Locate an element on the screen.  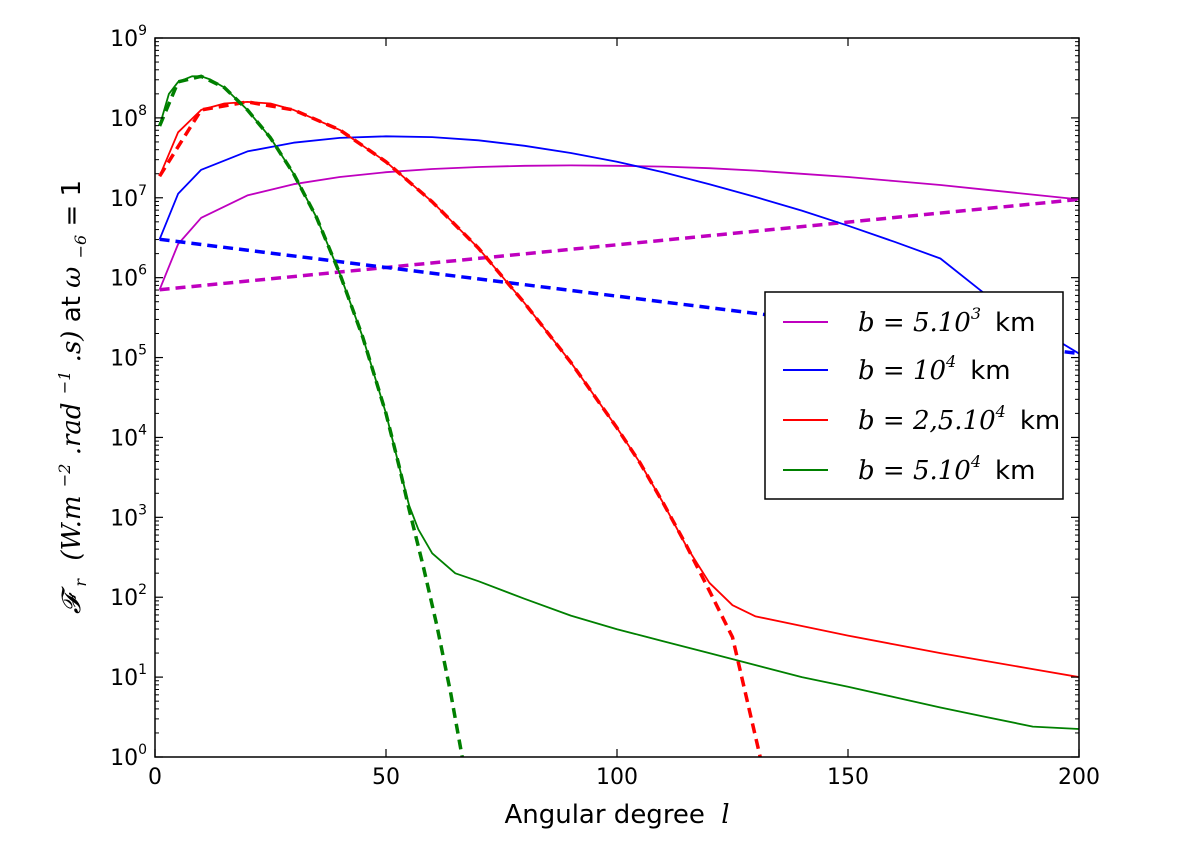
y-tick-label: 10⁵ is located at coordinates (128, 357).